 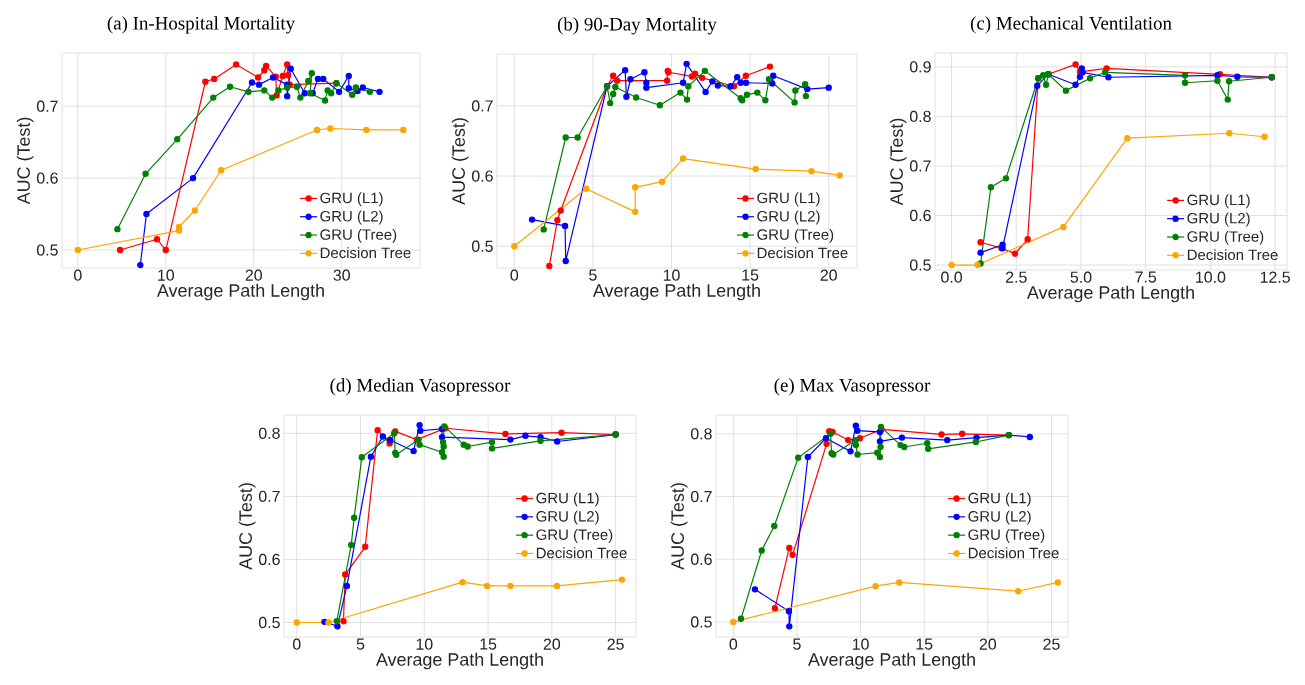 I want to click on chart-title: (b) 90-Day Mortality, so click(x=637, y=26).